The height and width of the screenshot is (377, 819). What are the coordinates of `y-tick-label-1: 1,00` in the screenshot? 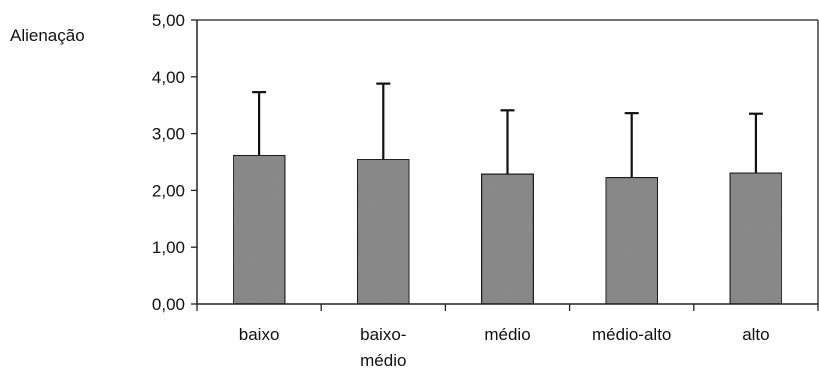 It's located at (168, 247).